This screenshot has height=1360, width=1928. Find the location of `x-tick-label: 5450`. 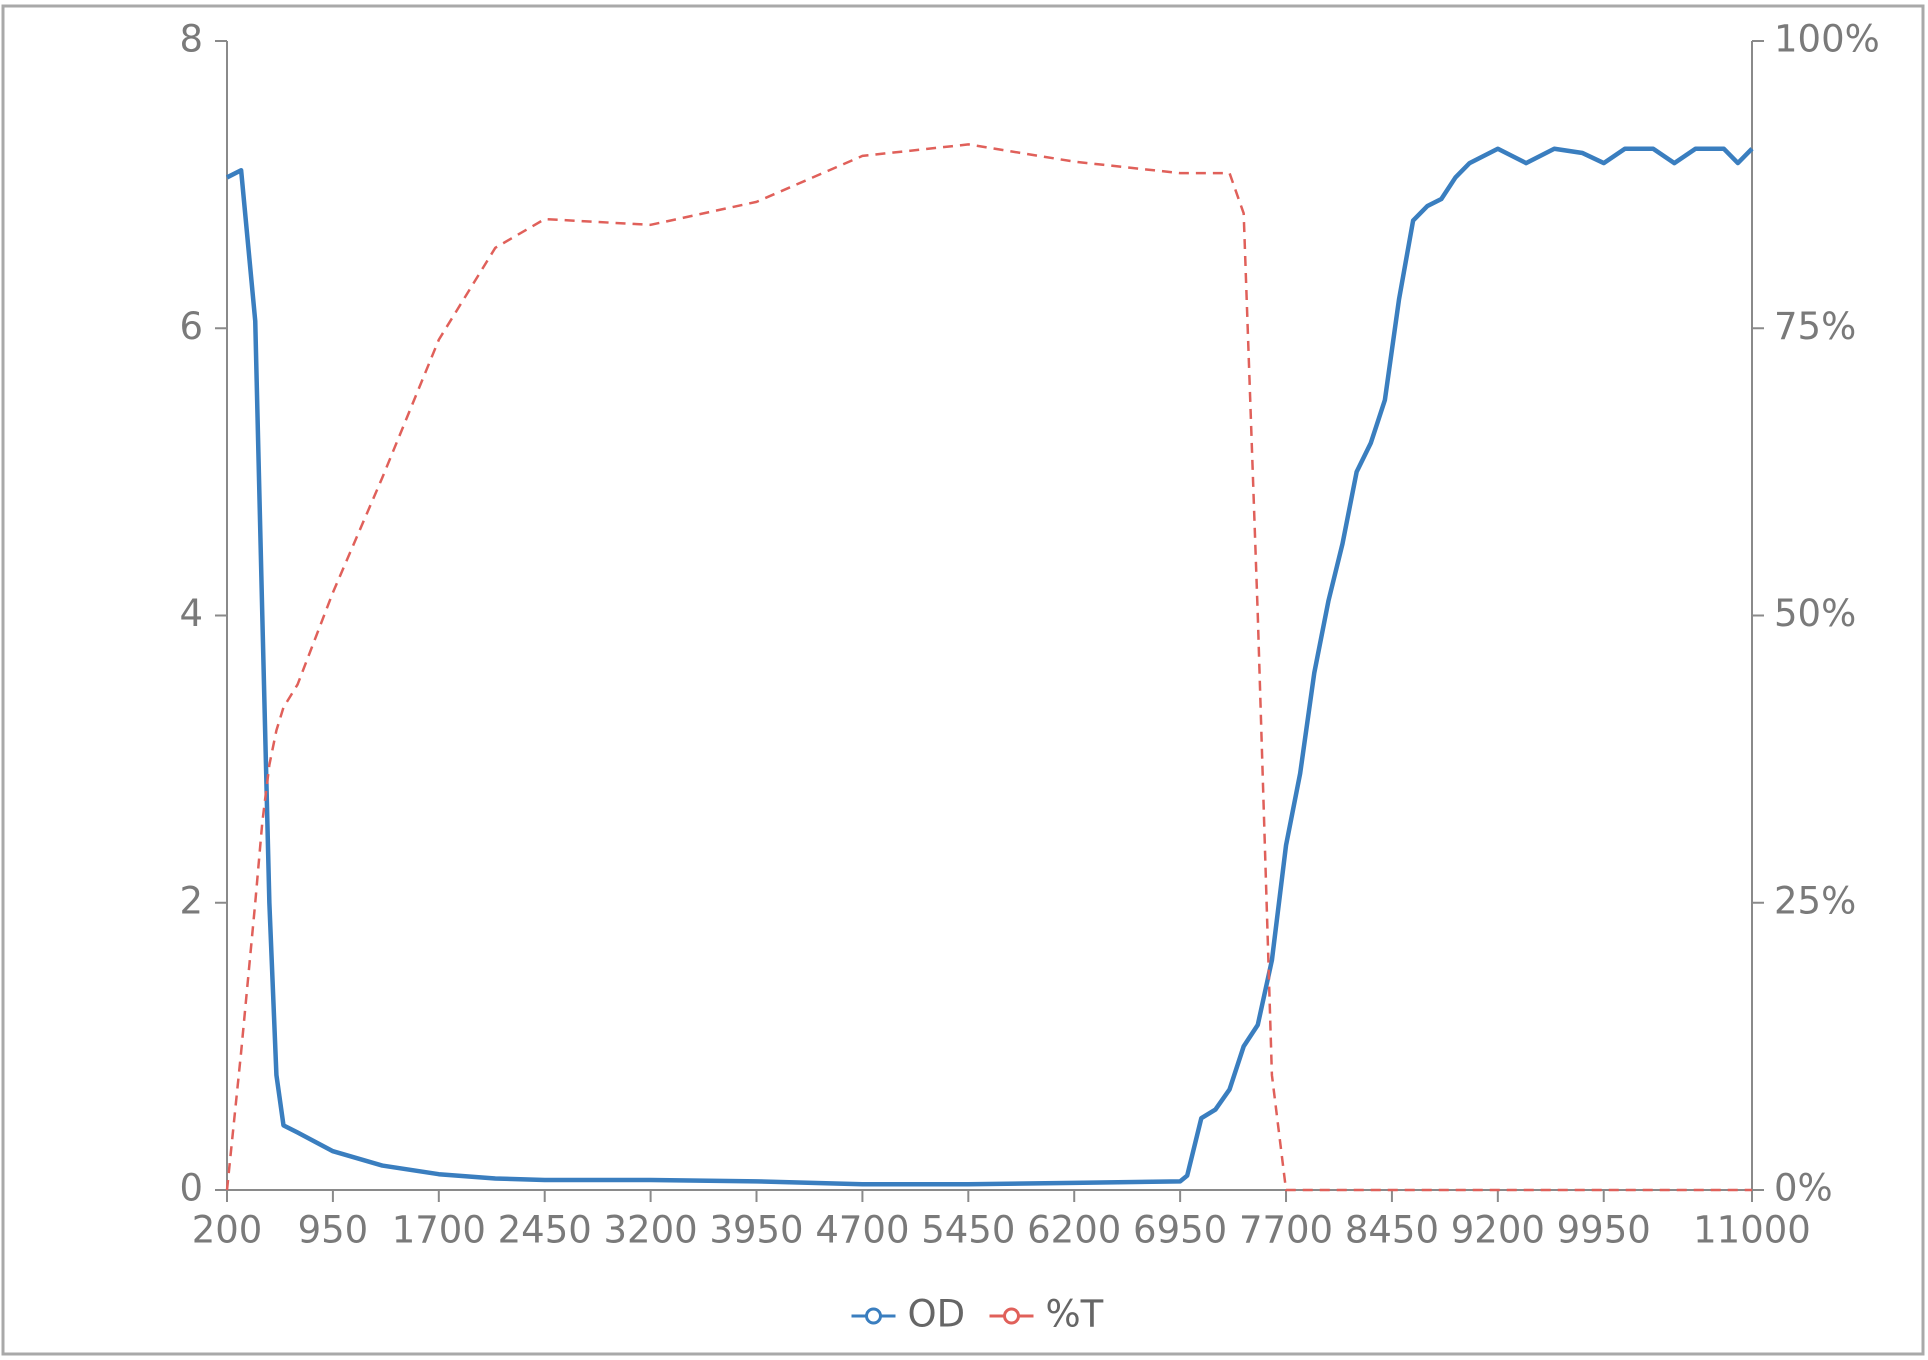

x-tick-label: 5450 is located at coordinates (968, 1230).